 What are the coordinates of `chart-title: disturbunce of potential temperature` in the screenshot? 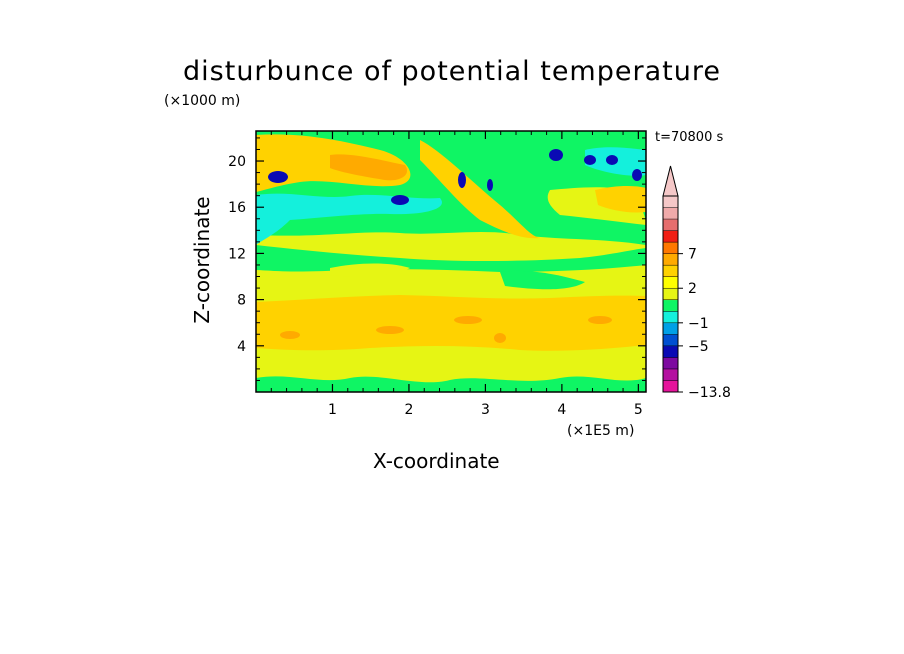 It's located at (452, 71).